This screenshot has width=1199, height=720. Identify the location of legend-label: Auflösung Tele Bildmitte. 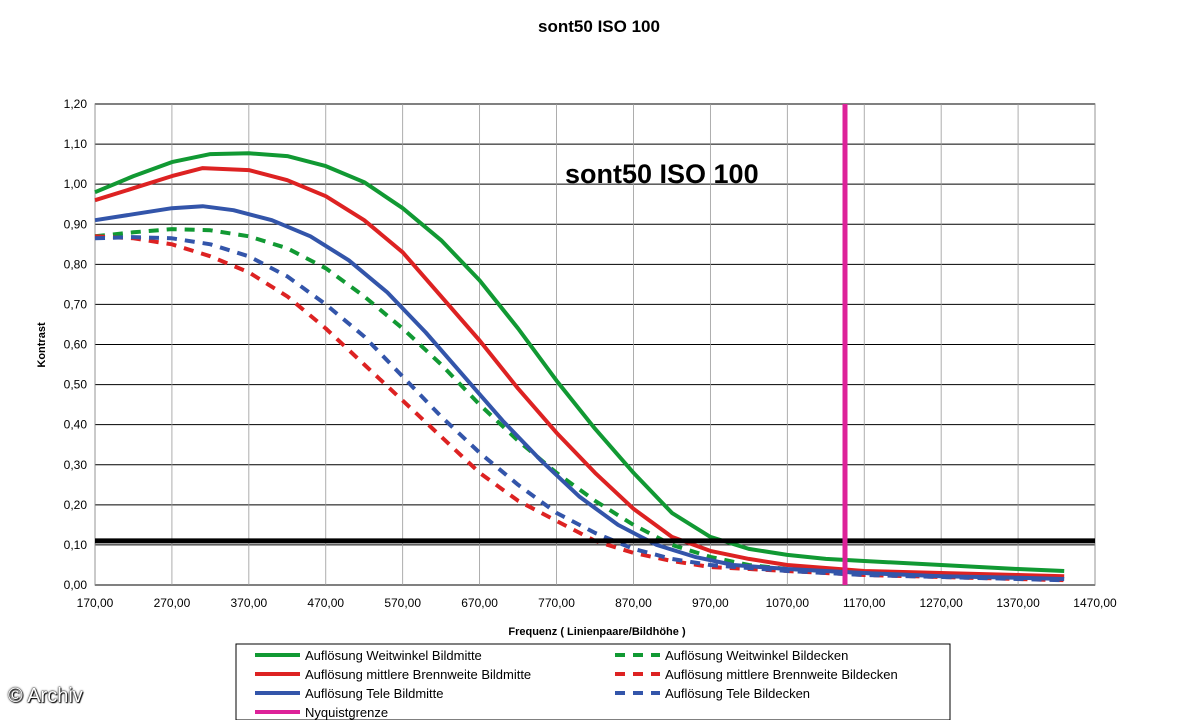
(374, 693).